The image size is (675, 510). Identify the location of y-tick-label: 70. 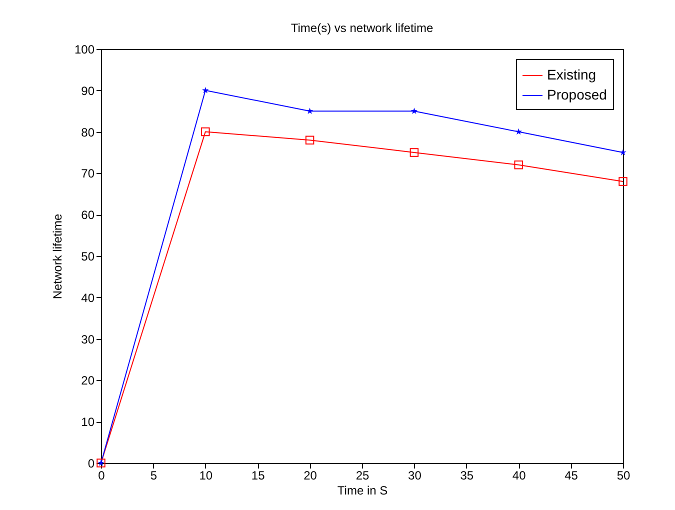
(88, 173).